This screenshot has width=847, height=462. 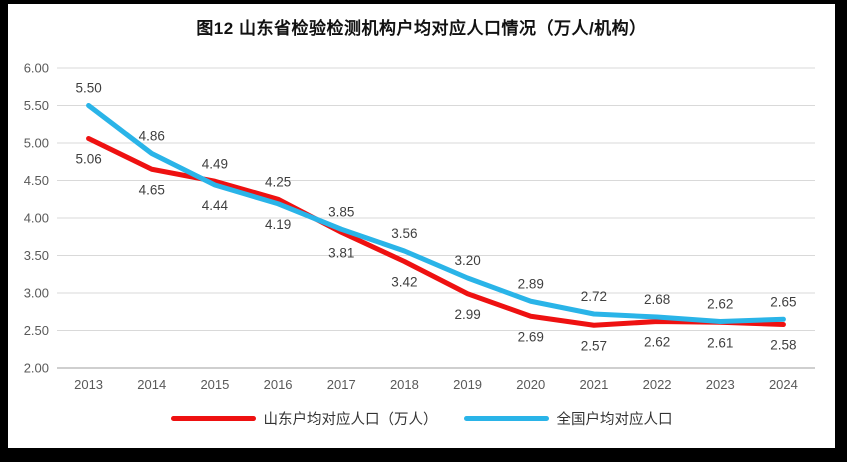 I want to click on legend-label-shandong: 山东户均对应人口（万人）, so click(x=350, y=420).